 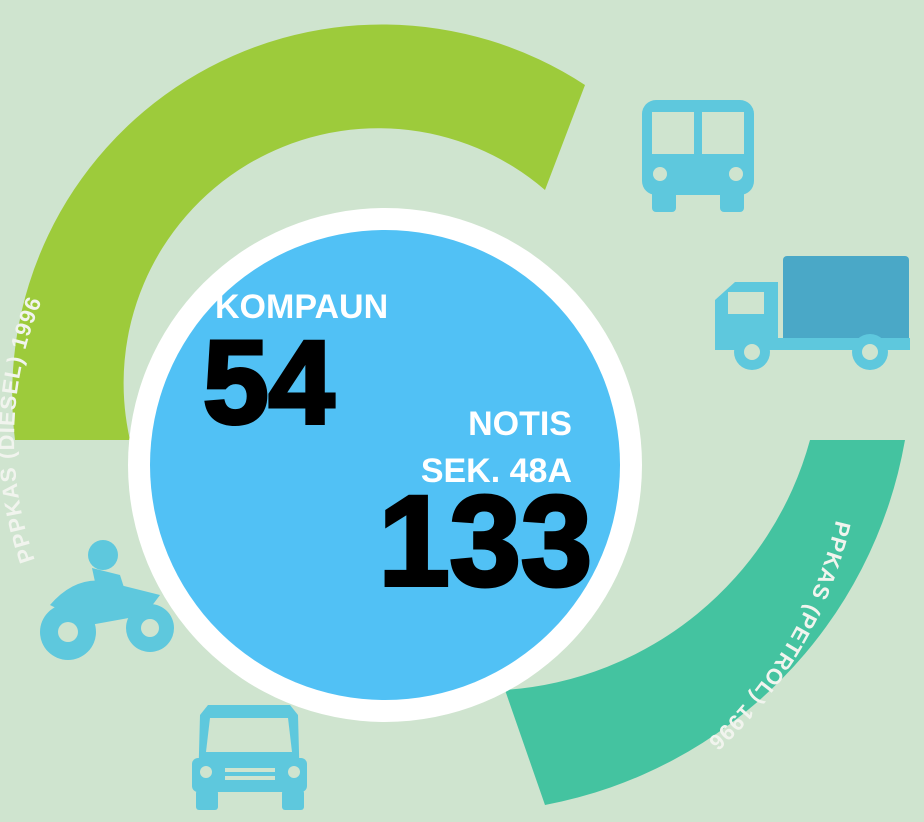 I want to click on kompaun-value: 54, so click(x=268, y=383).